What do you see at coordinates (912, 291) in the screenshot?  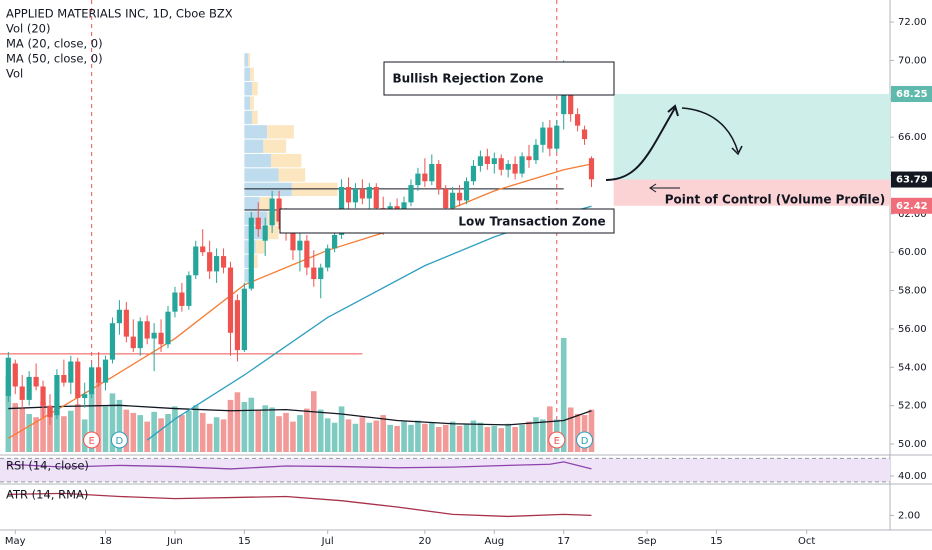 I see `y-tick-label: 58.00` at bounding box center [912, 291].